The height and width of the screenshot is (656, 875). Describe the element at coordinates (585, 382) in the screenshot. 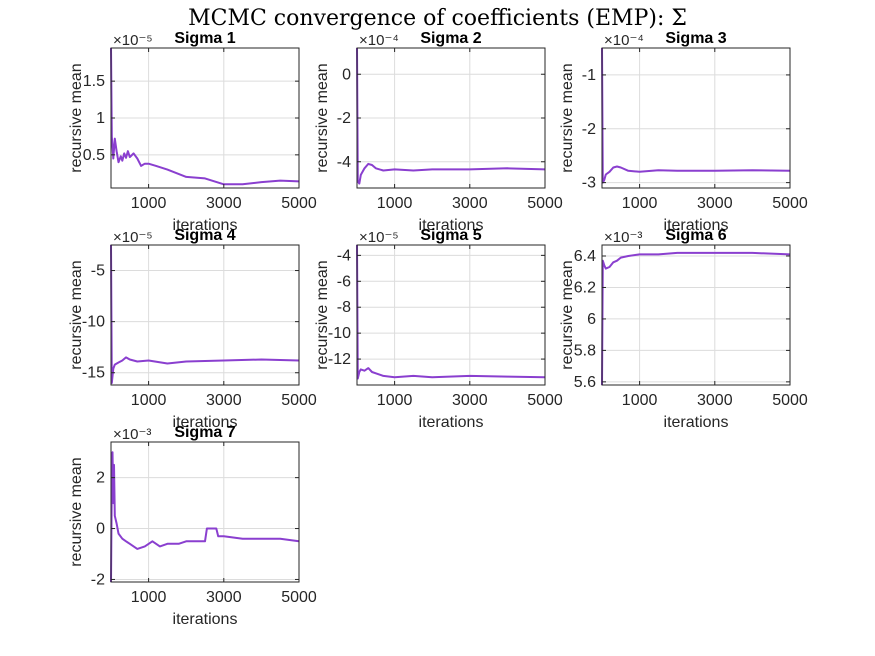

I see `y-tick-label: 5.6` at that location.